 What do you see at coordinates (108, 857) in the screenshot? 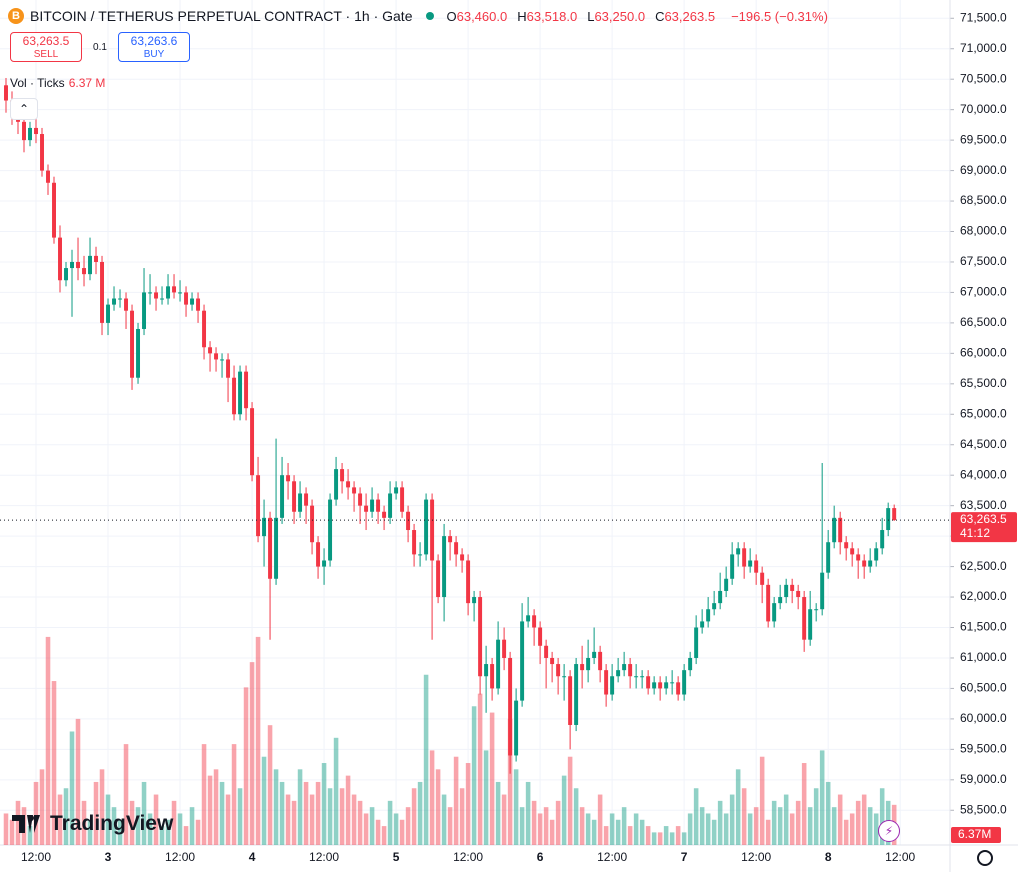
I see `x-tick-label: 3` at bounding box center [108, 857].